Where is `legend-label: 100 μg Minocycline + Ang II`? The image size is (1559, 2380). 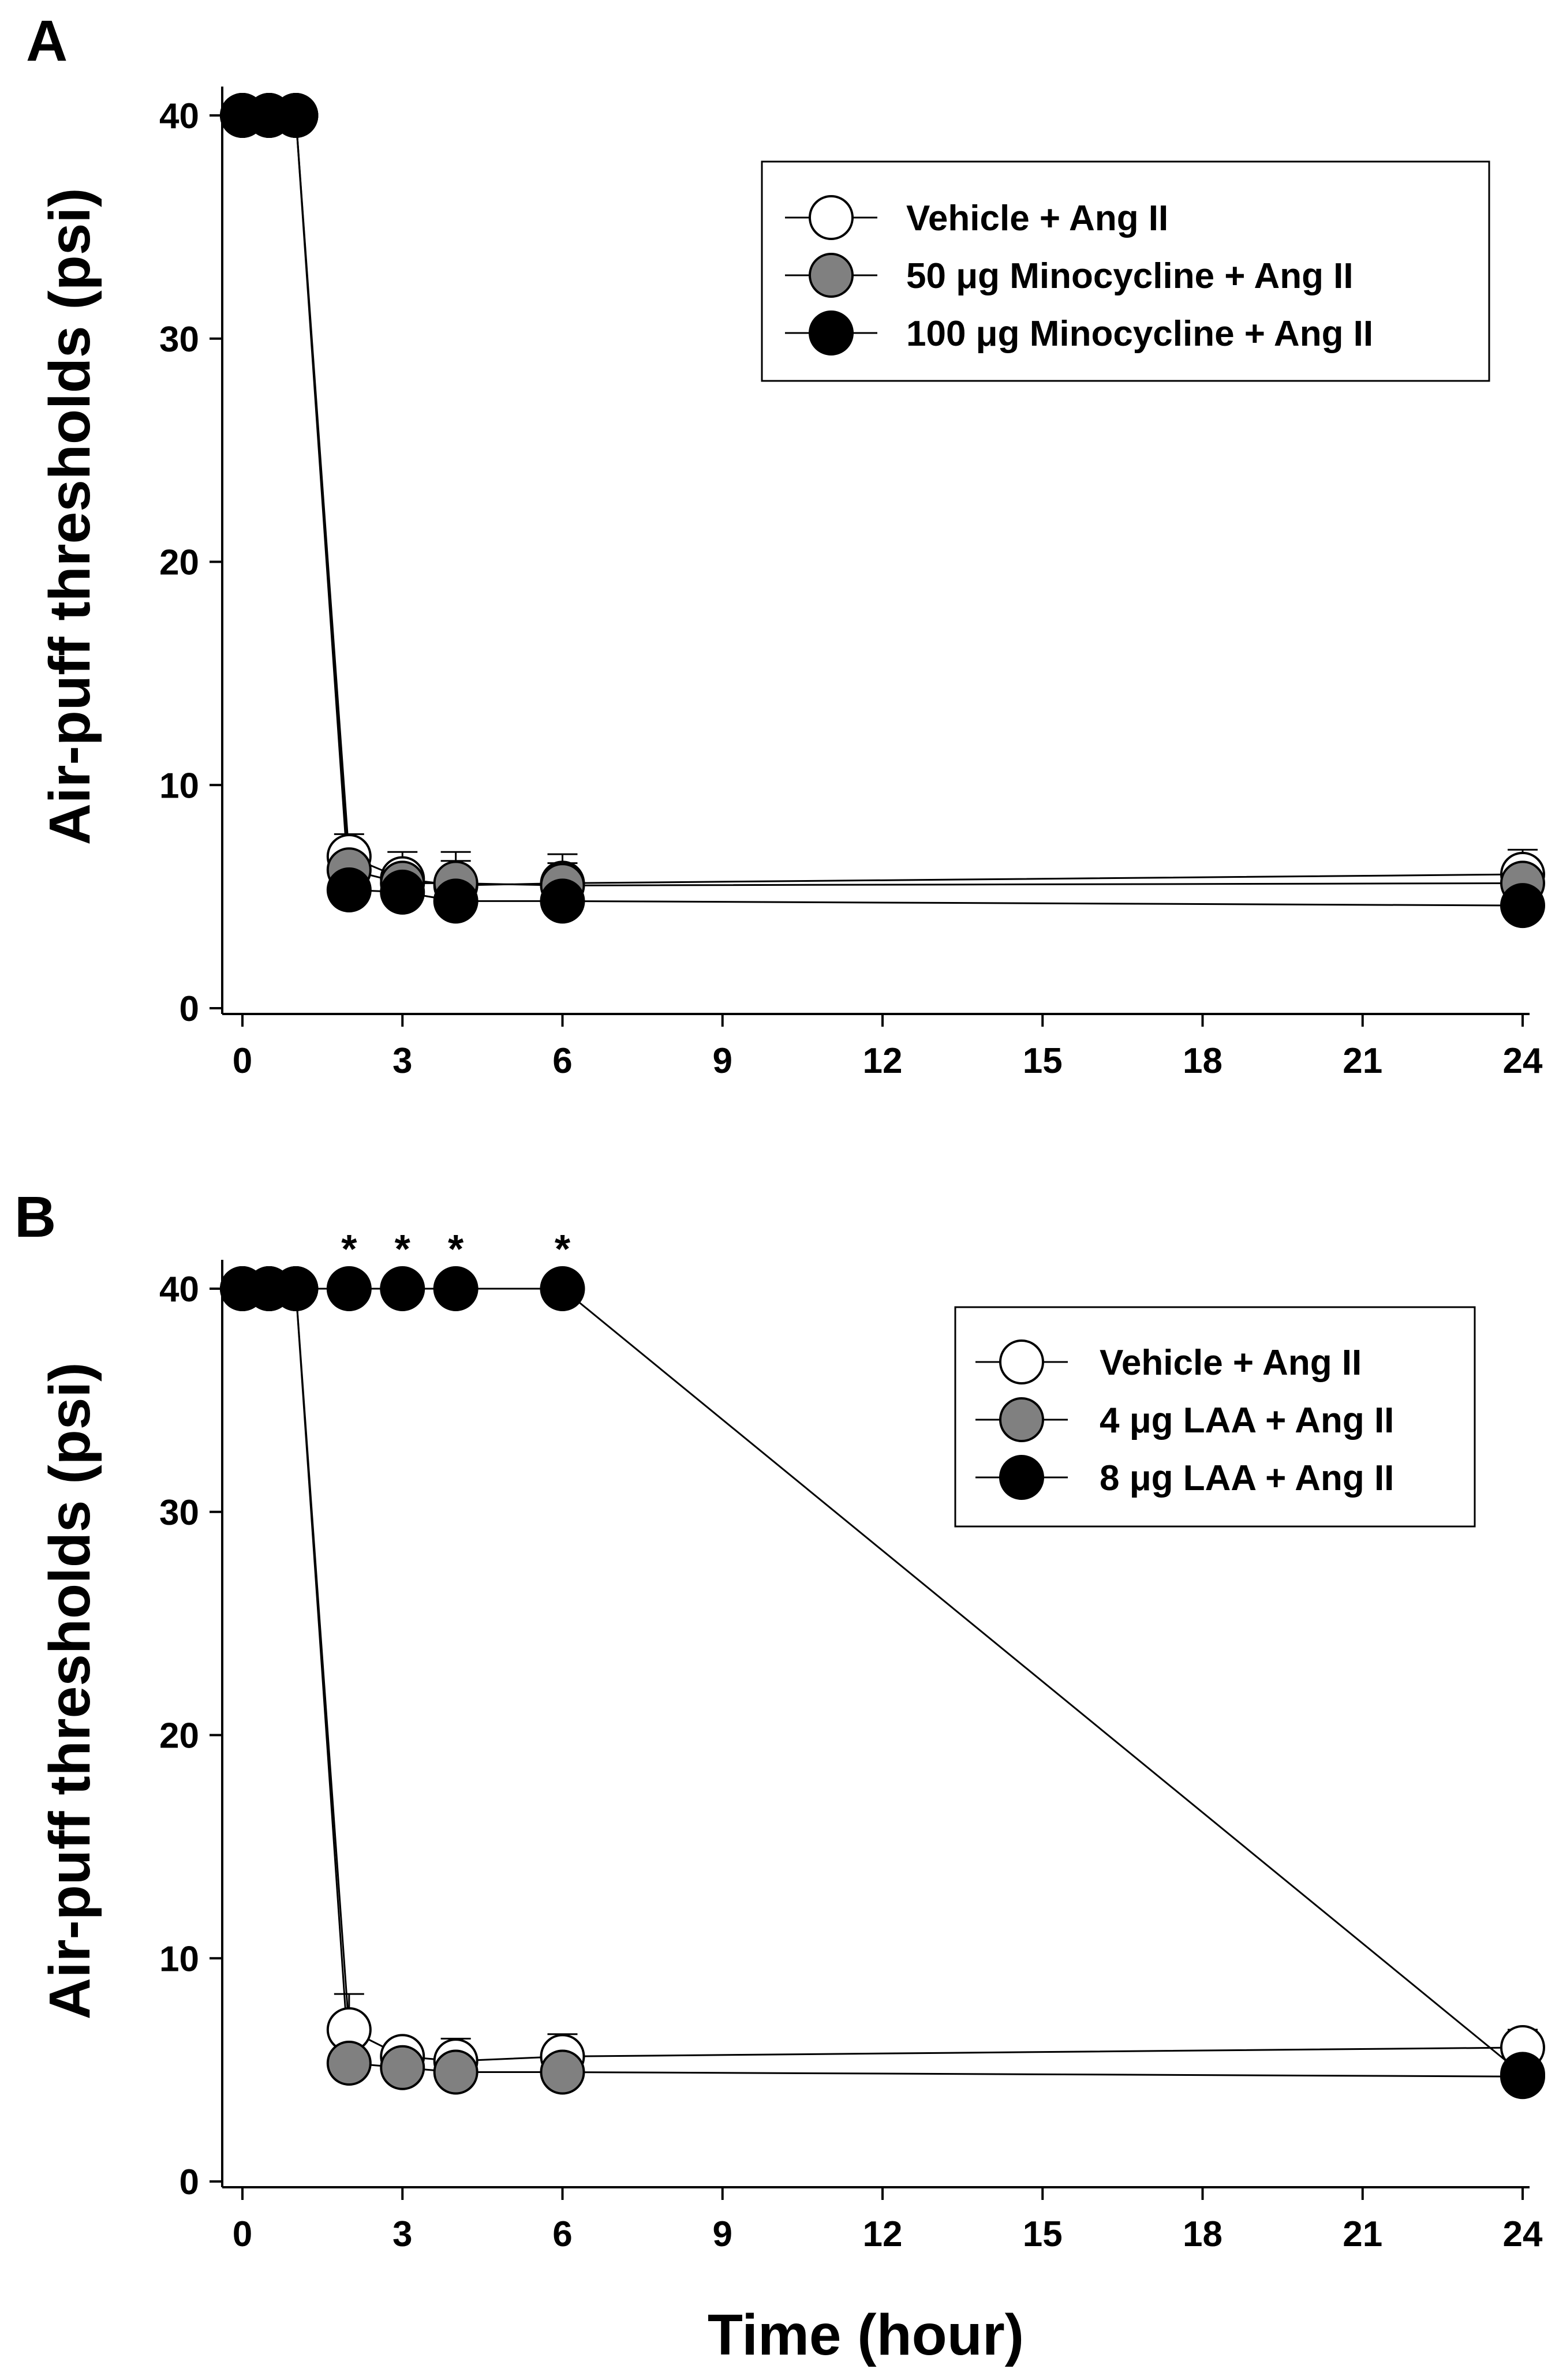 legend-label: 100 μg Minocycline + Ang II is located at coordinates (1139, 334).